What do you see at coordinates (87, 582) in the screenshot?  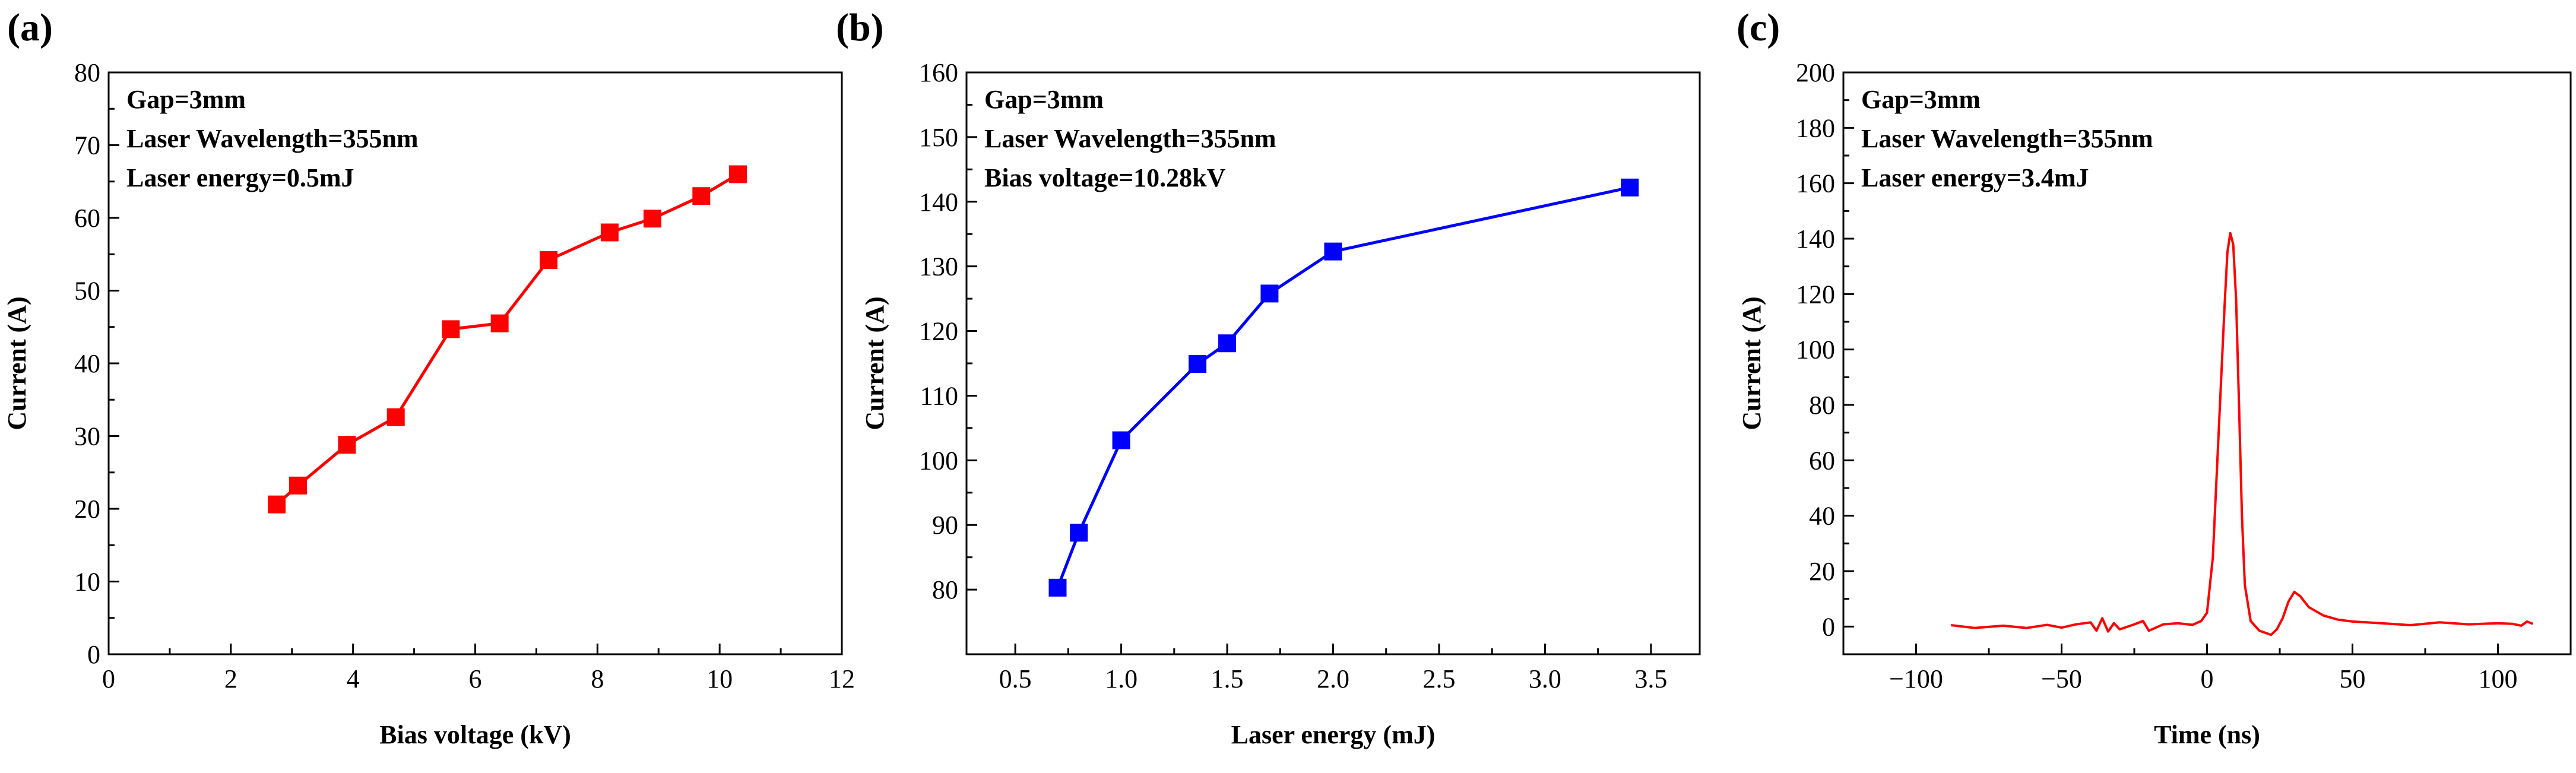 I see `y-tick-label: 10` at bounding box center [87, 582].